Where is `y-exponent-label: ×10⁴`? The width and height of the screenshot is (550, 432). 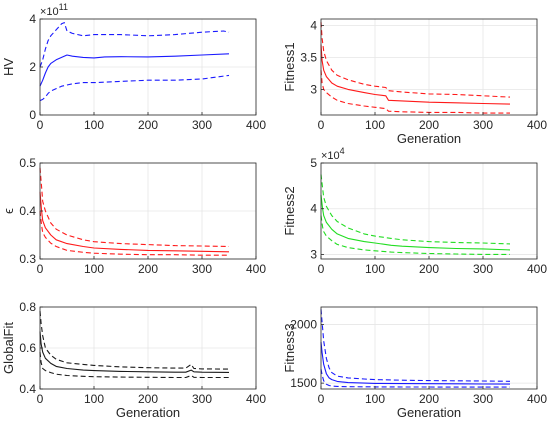 y-exponent-label: ×10⁴ is located at coordinates (333, 154).